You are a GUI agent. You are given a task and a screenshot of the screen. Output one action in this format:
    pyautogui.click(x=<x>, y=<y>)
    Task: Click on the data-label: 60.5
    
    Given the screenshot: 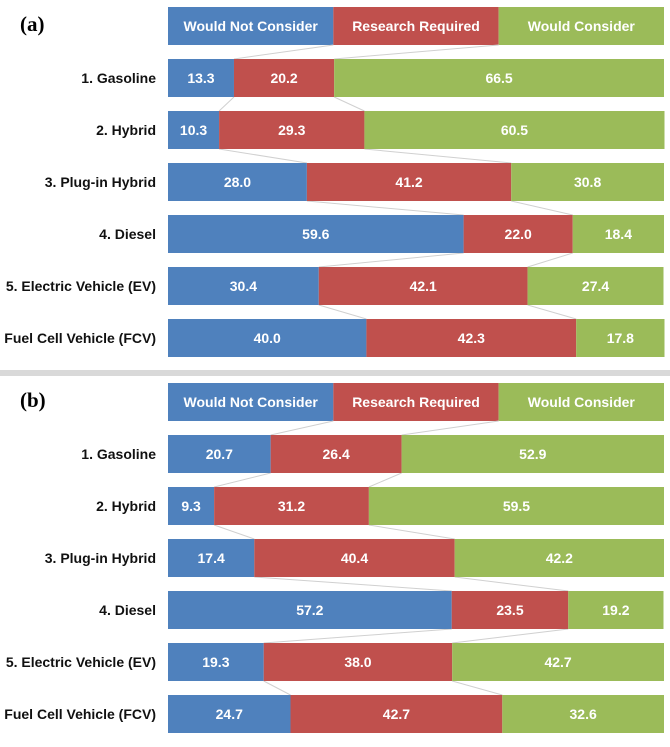 What is the action you would take?
    pyautogui.click(x=514, y=130)
    